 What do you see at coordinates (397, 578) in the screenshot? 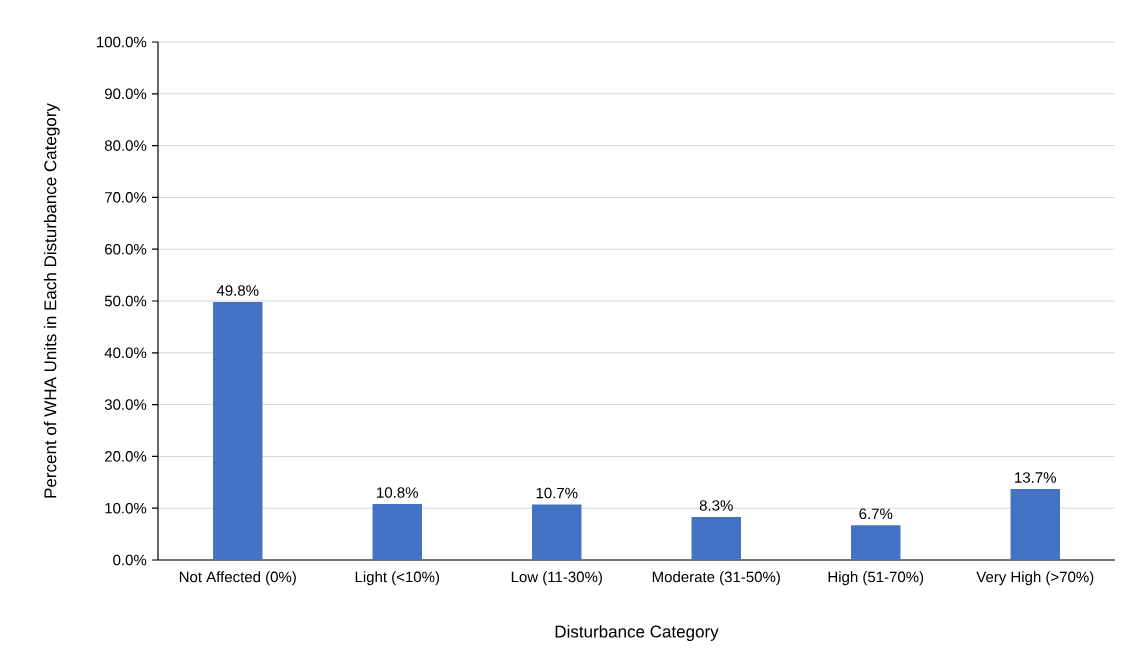
I see `x-tick-label: Light (<10%)` at bounding box center [397, 578].